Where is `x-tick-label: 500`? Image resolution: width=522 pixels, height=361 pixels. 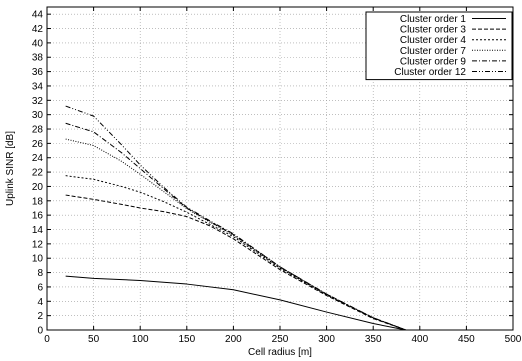 x-tick-label: 500 is located at coordinates (513, 339).